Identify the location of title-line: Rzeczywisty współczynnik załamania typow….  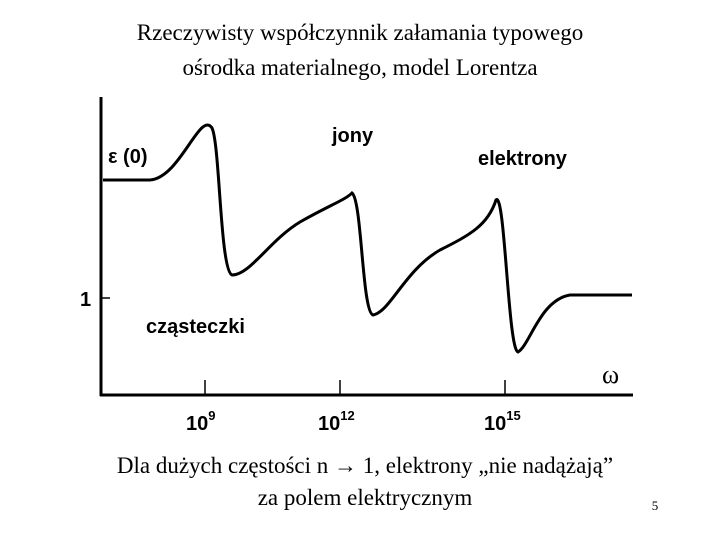
(360, 32).